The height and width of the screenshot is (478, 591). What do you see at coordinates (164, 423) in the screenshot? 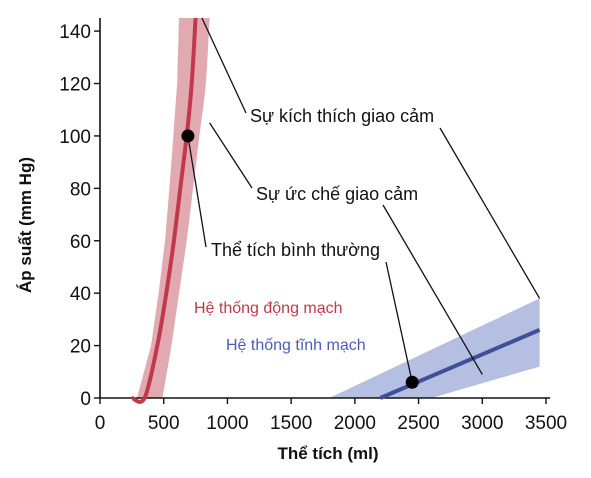
I see `x-tick-label: 500` at bounding box center [164, 423].